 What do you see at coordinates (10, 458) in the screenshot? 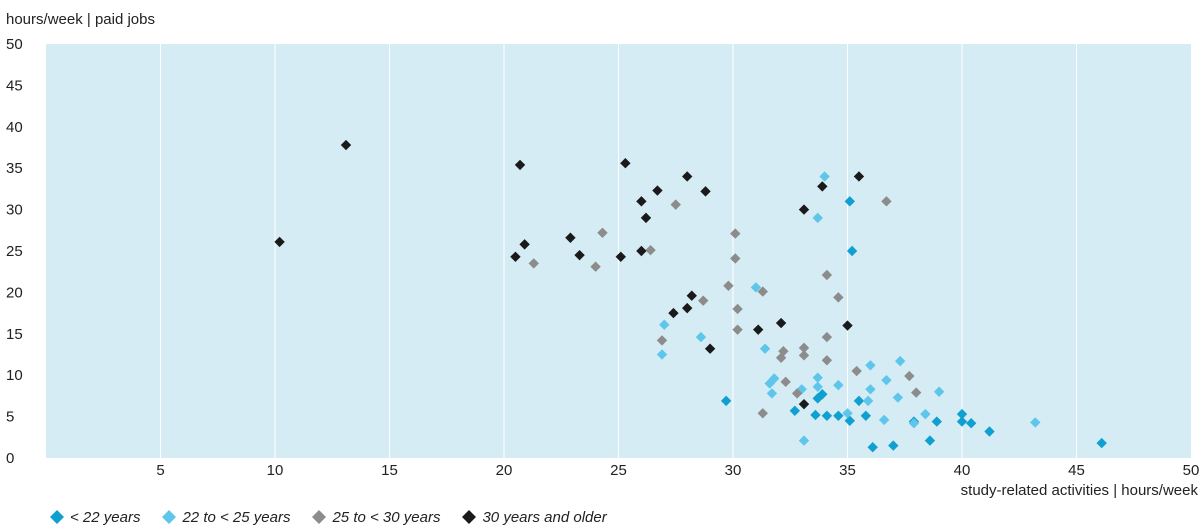
I see `y-tick-label: 0` at bounding box center [10, 458].